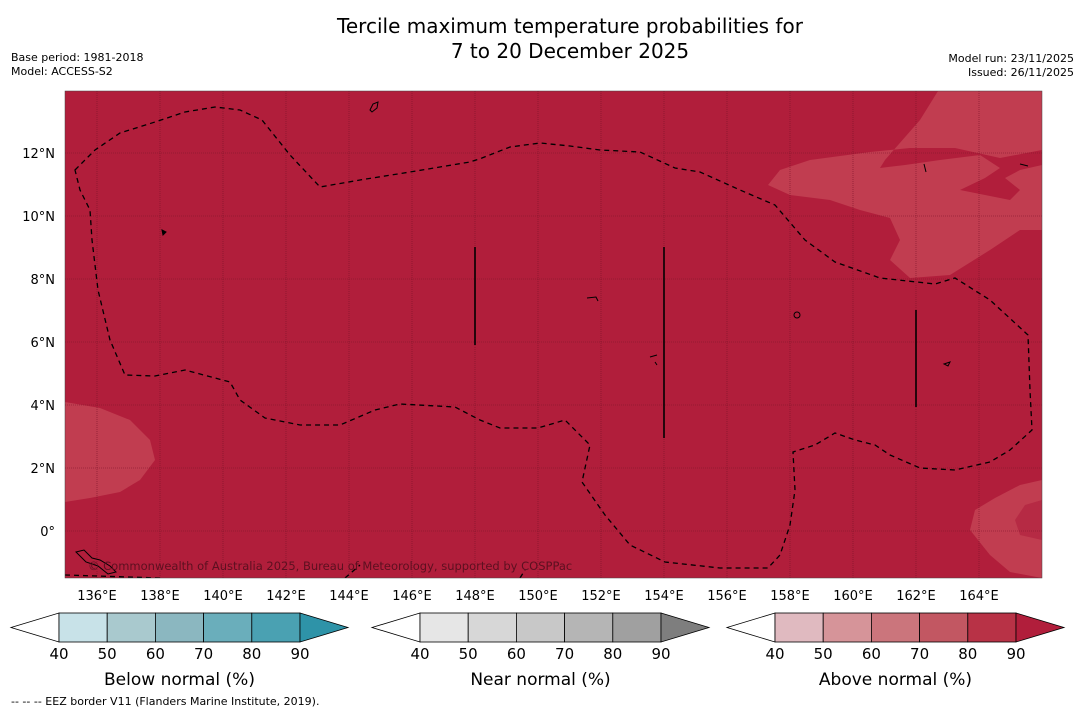 The height and width of the screenshot is (713, 1085). Describe the element at coordinates (895, 651) in the screenshot. I see `legend-2: 40 50 60 70 80 90 Above normal (%)` at that location.